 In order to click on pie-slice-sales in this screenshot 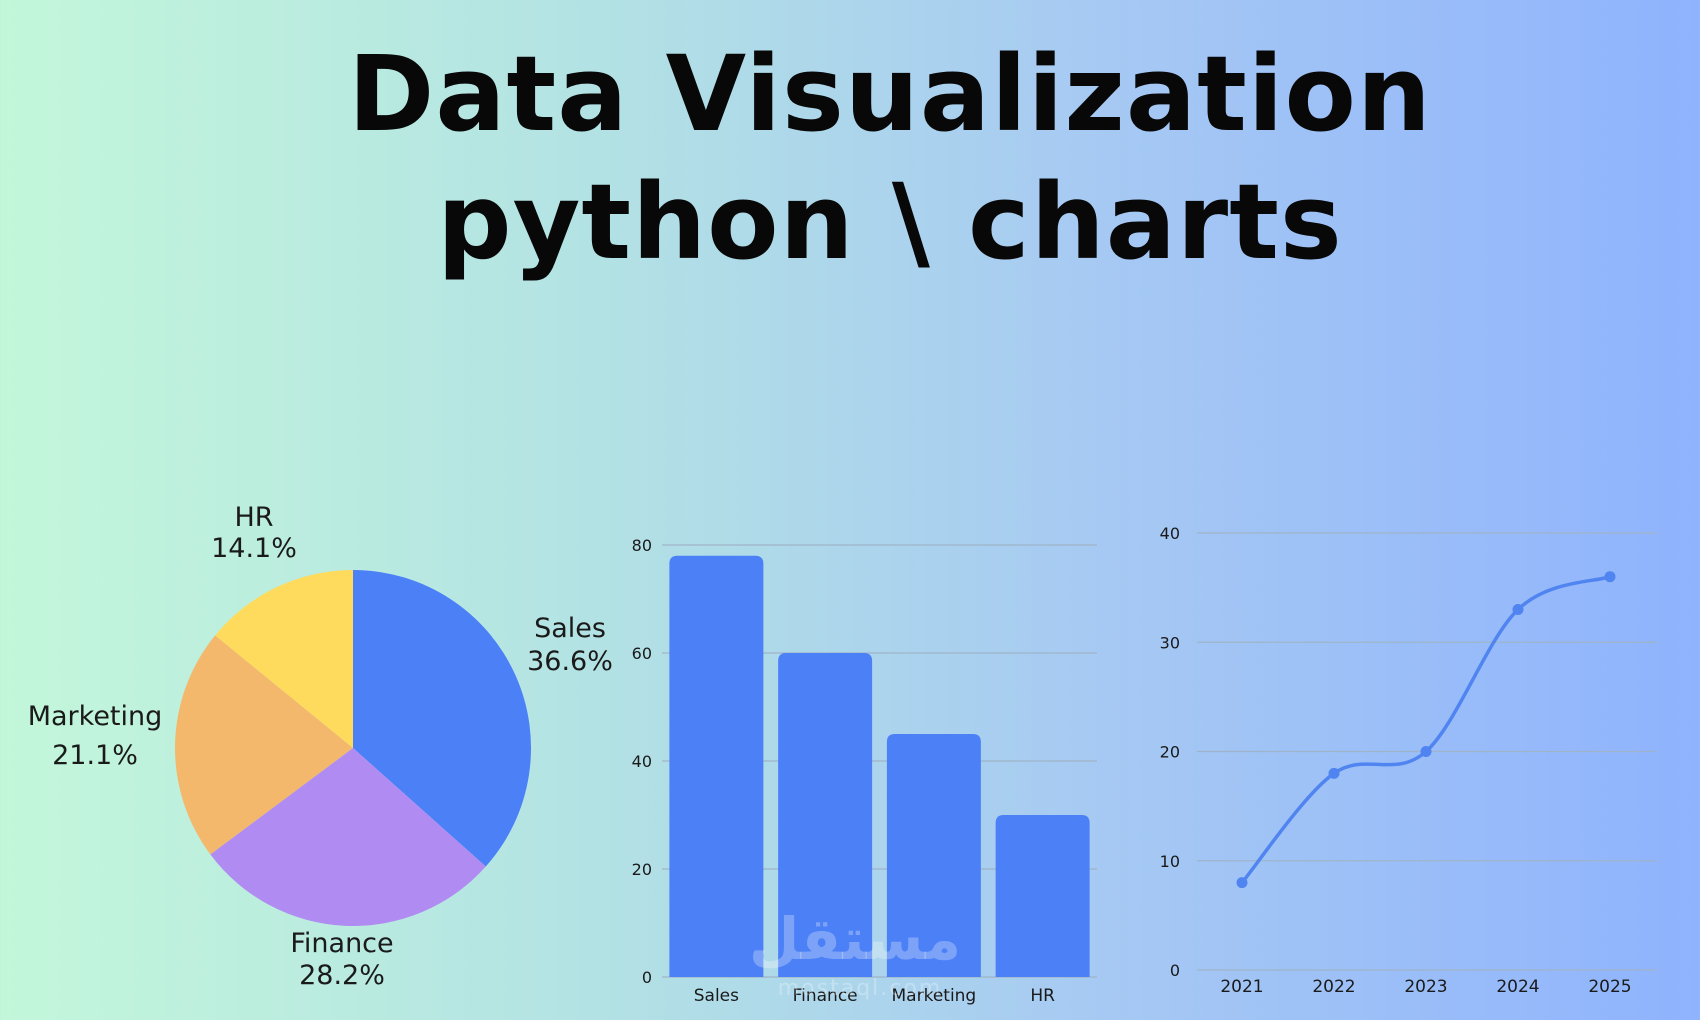, I will do `click(442, 718)`.